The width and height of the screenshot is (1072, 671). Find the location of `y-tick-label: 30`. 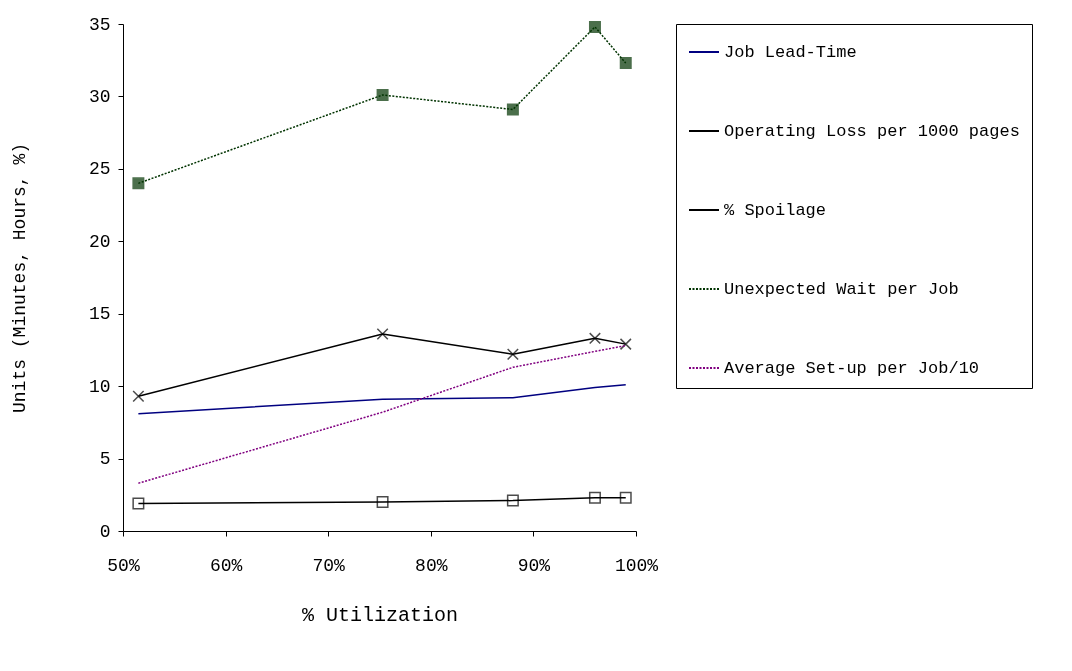

y-tick-label: 30 is located at coordinates (99, 96).